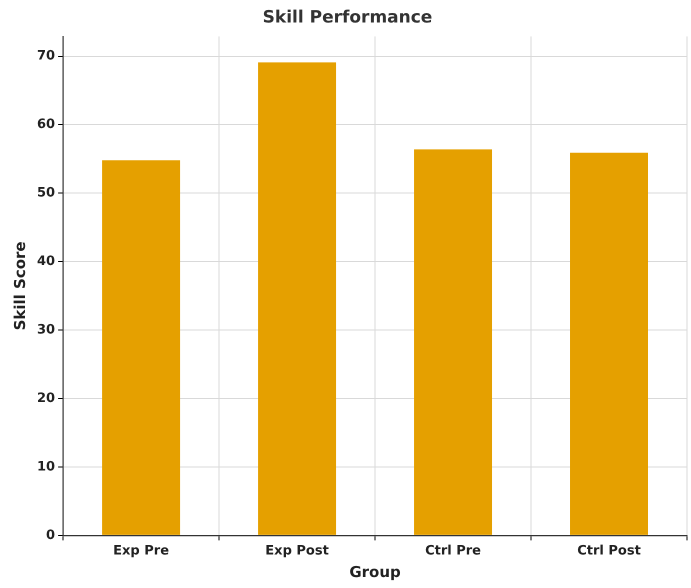 The image size is (691, 588). Describe the element at coordinates (453, 551) in the screenshot. I see `x-tick-label: Ctrl Pre` at that location.